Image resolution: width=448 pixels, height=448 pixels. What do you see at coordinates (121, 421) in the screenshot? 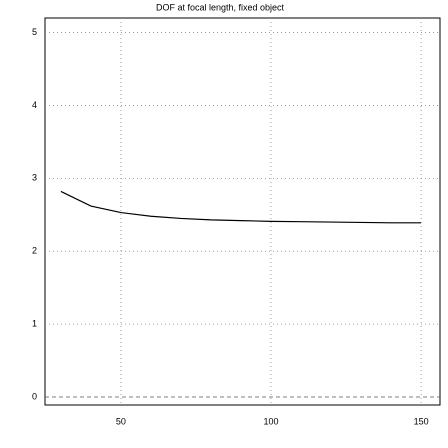
I see `x-tick-label: 50` at bounding box center [121, 421].